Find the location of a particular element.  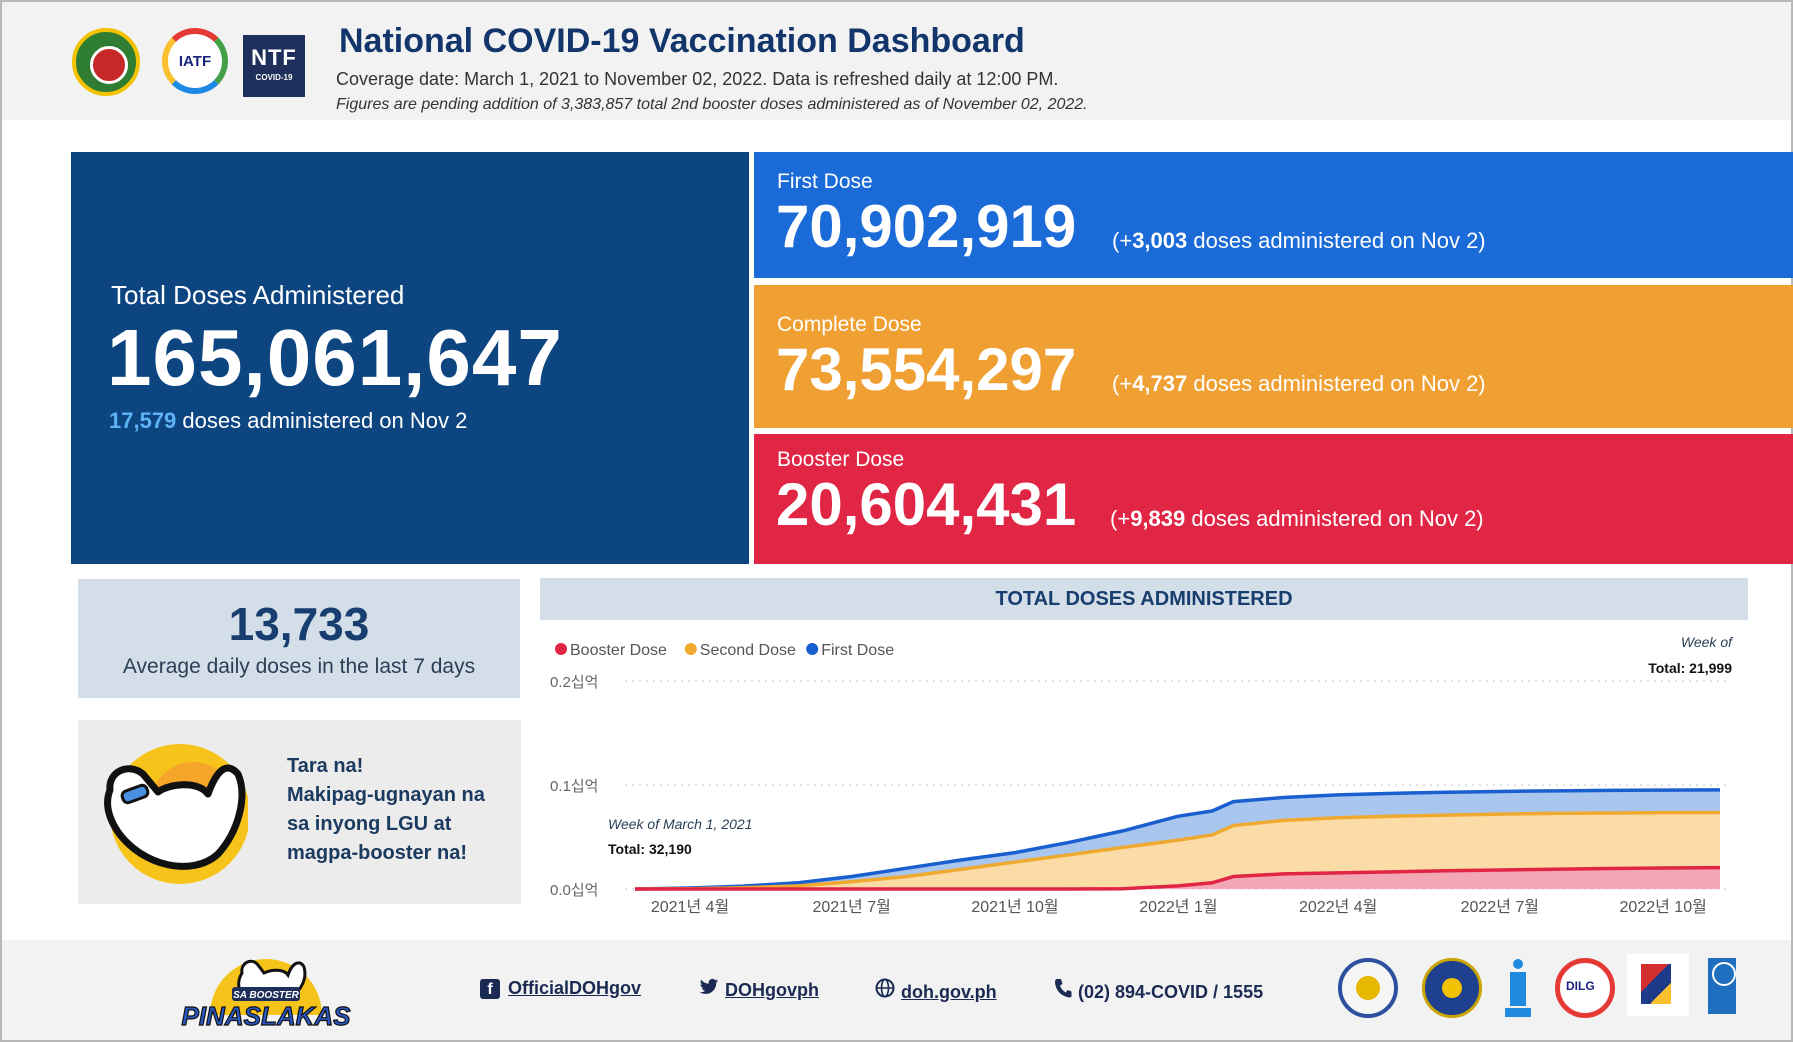

y-tick-label: 0.2십억 is located at coordinates (574, 682).